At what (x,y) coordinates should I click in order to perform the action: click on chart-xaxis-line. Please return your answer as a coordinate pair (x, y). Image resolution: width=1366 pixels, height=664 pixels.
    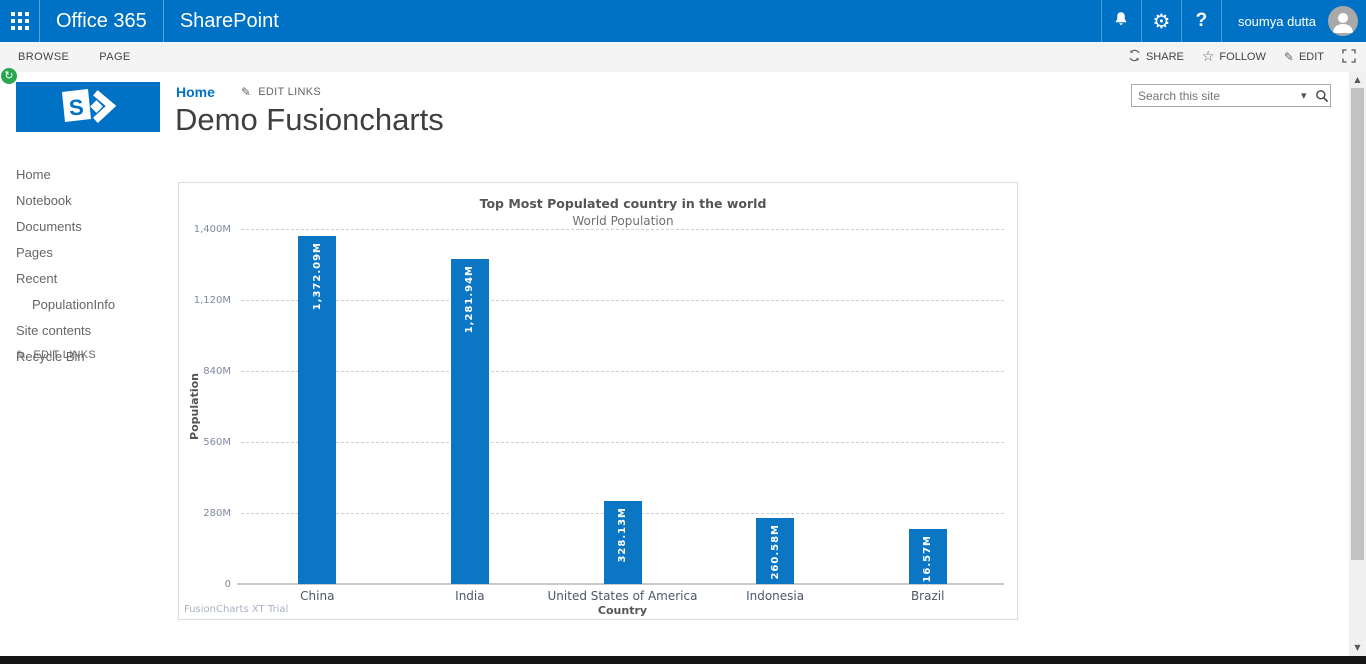
    Looking at the image, I should click on (620, 584).